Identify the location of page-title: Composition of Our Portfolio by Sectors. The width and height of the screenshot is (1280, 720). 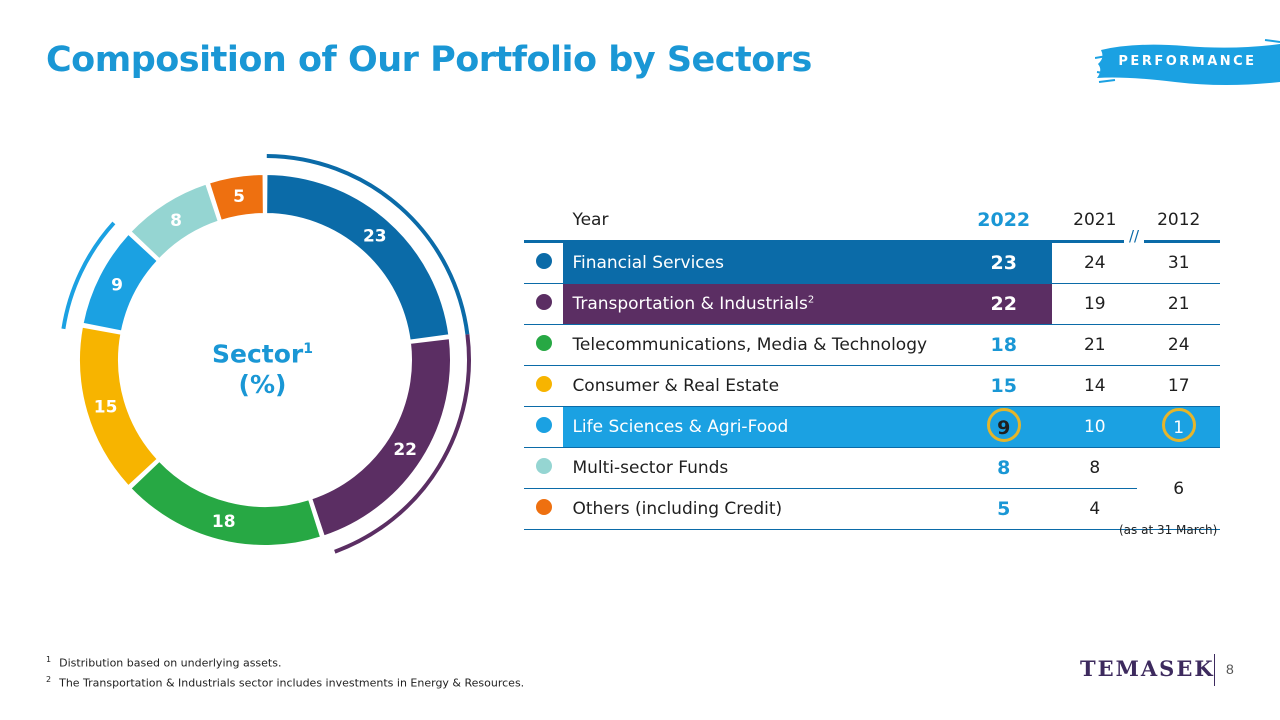
(429, 60).